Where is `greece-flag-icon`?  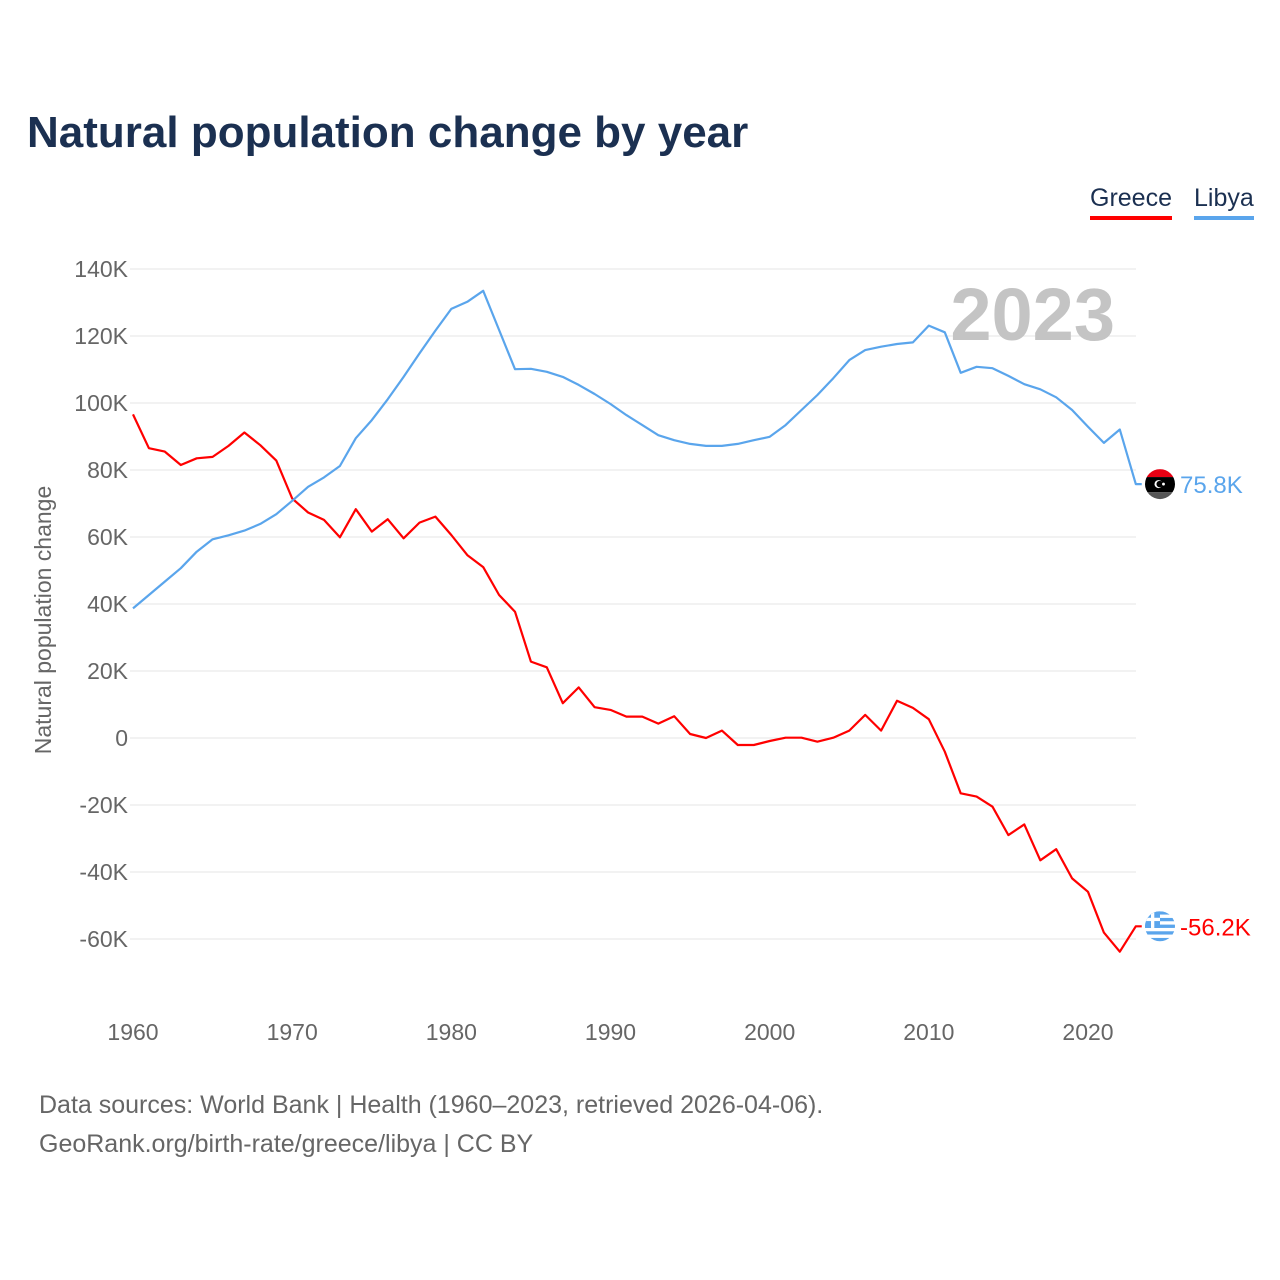
greece-flag-icon is located at coordinates (1160, 926).